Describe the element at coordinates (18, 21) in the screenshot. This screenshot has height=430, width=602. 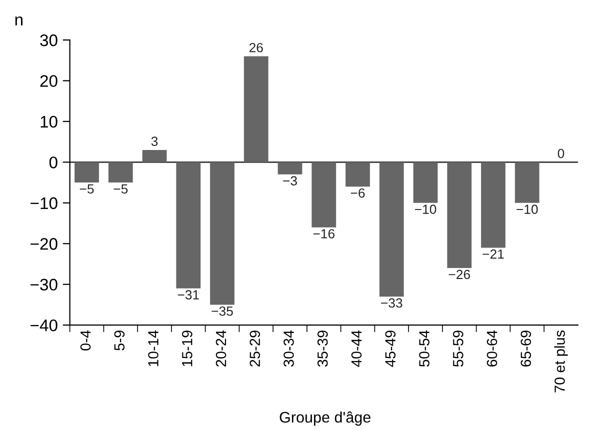
I see `y-axis-title: n` at that location.